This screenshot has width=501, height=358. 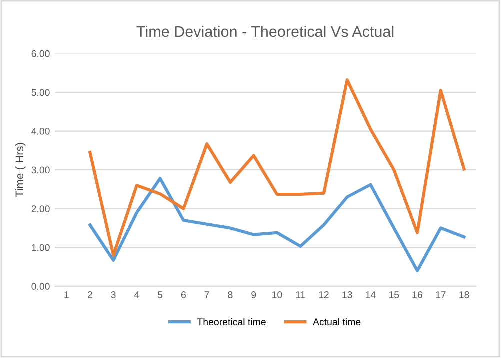 What do you see at coordinates (207, 295) in the screenshot?
I see `x-tick-label: 7` at bounding box center [207, 295].